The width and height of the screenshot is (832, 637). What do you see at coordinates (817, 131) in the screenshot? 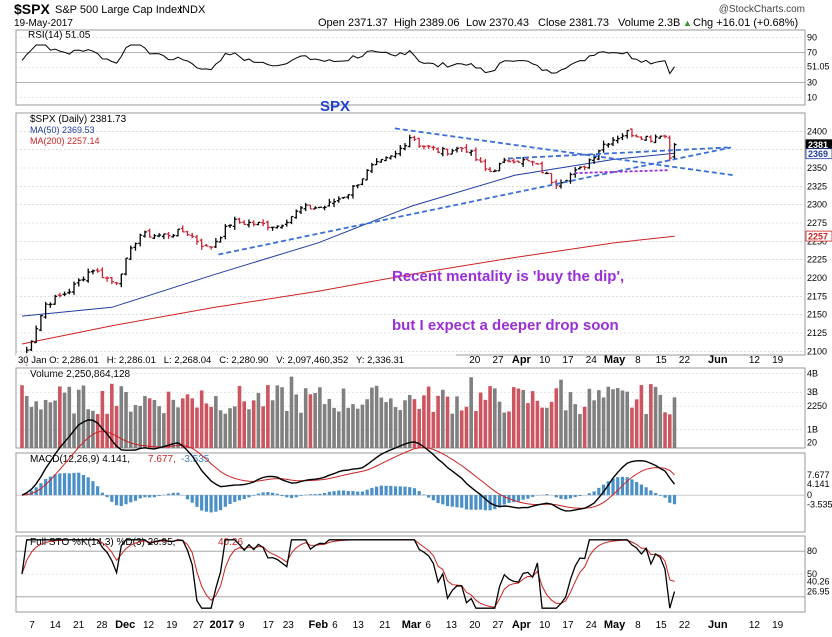
I see `price-tick-label: 2400` at bounding box center [817, 131].